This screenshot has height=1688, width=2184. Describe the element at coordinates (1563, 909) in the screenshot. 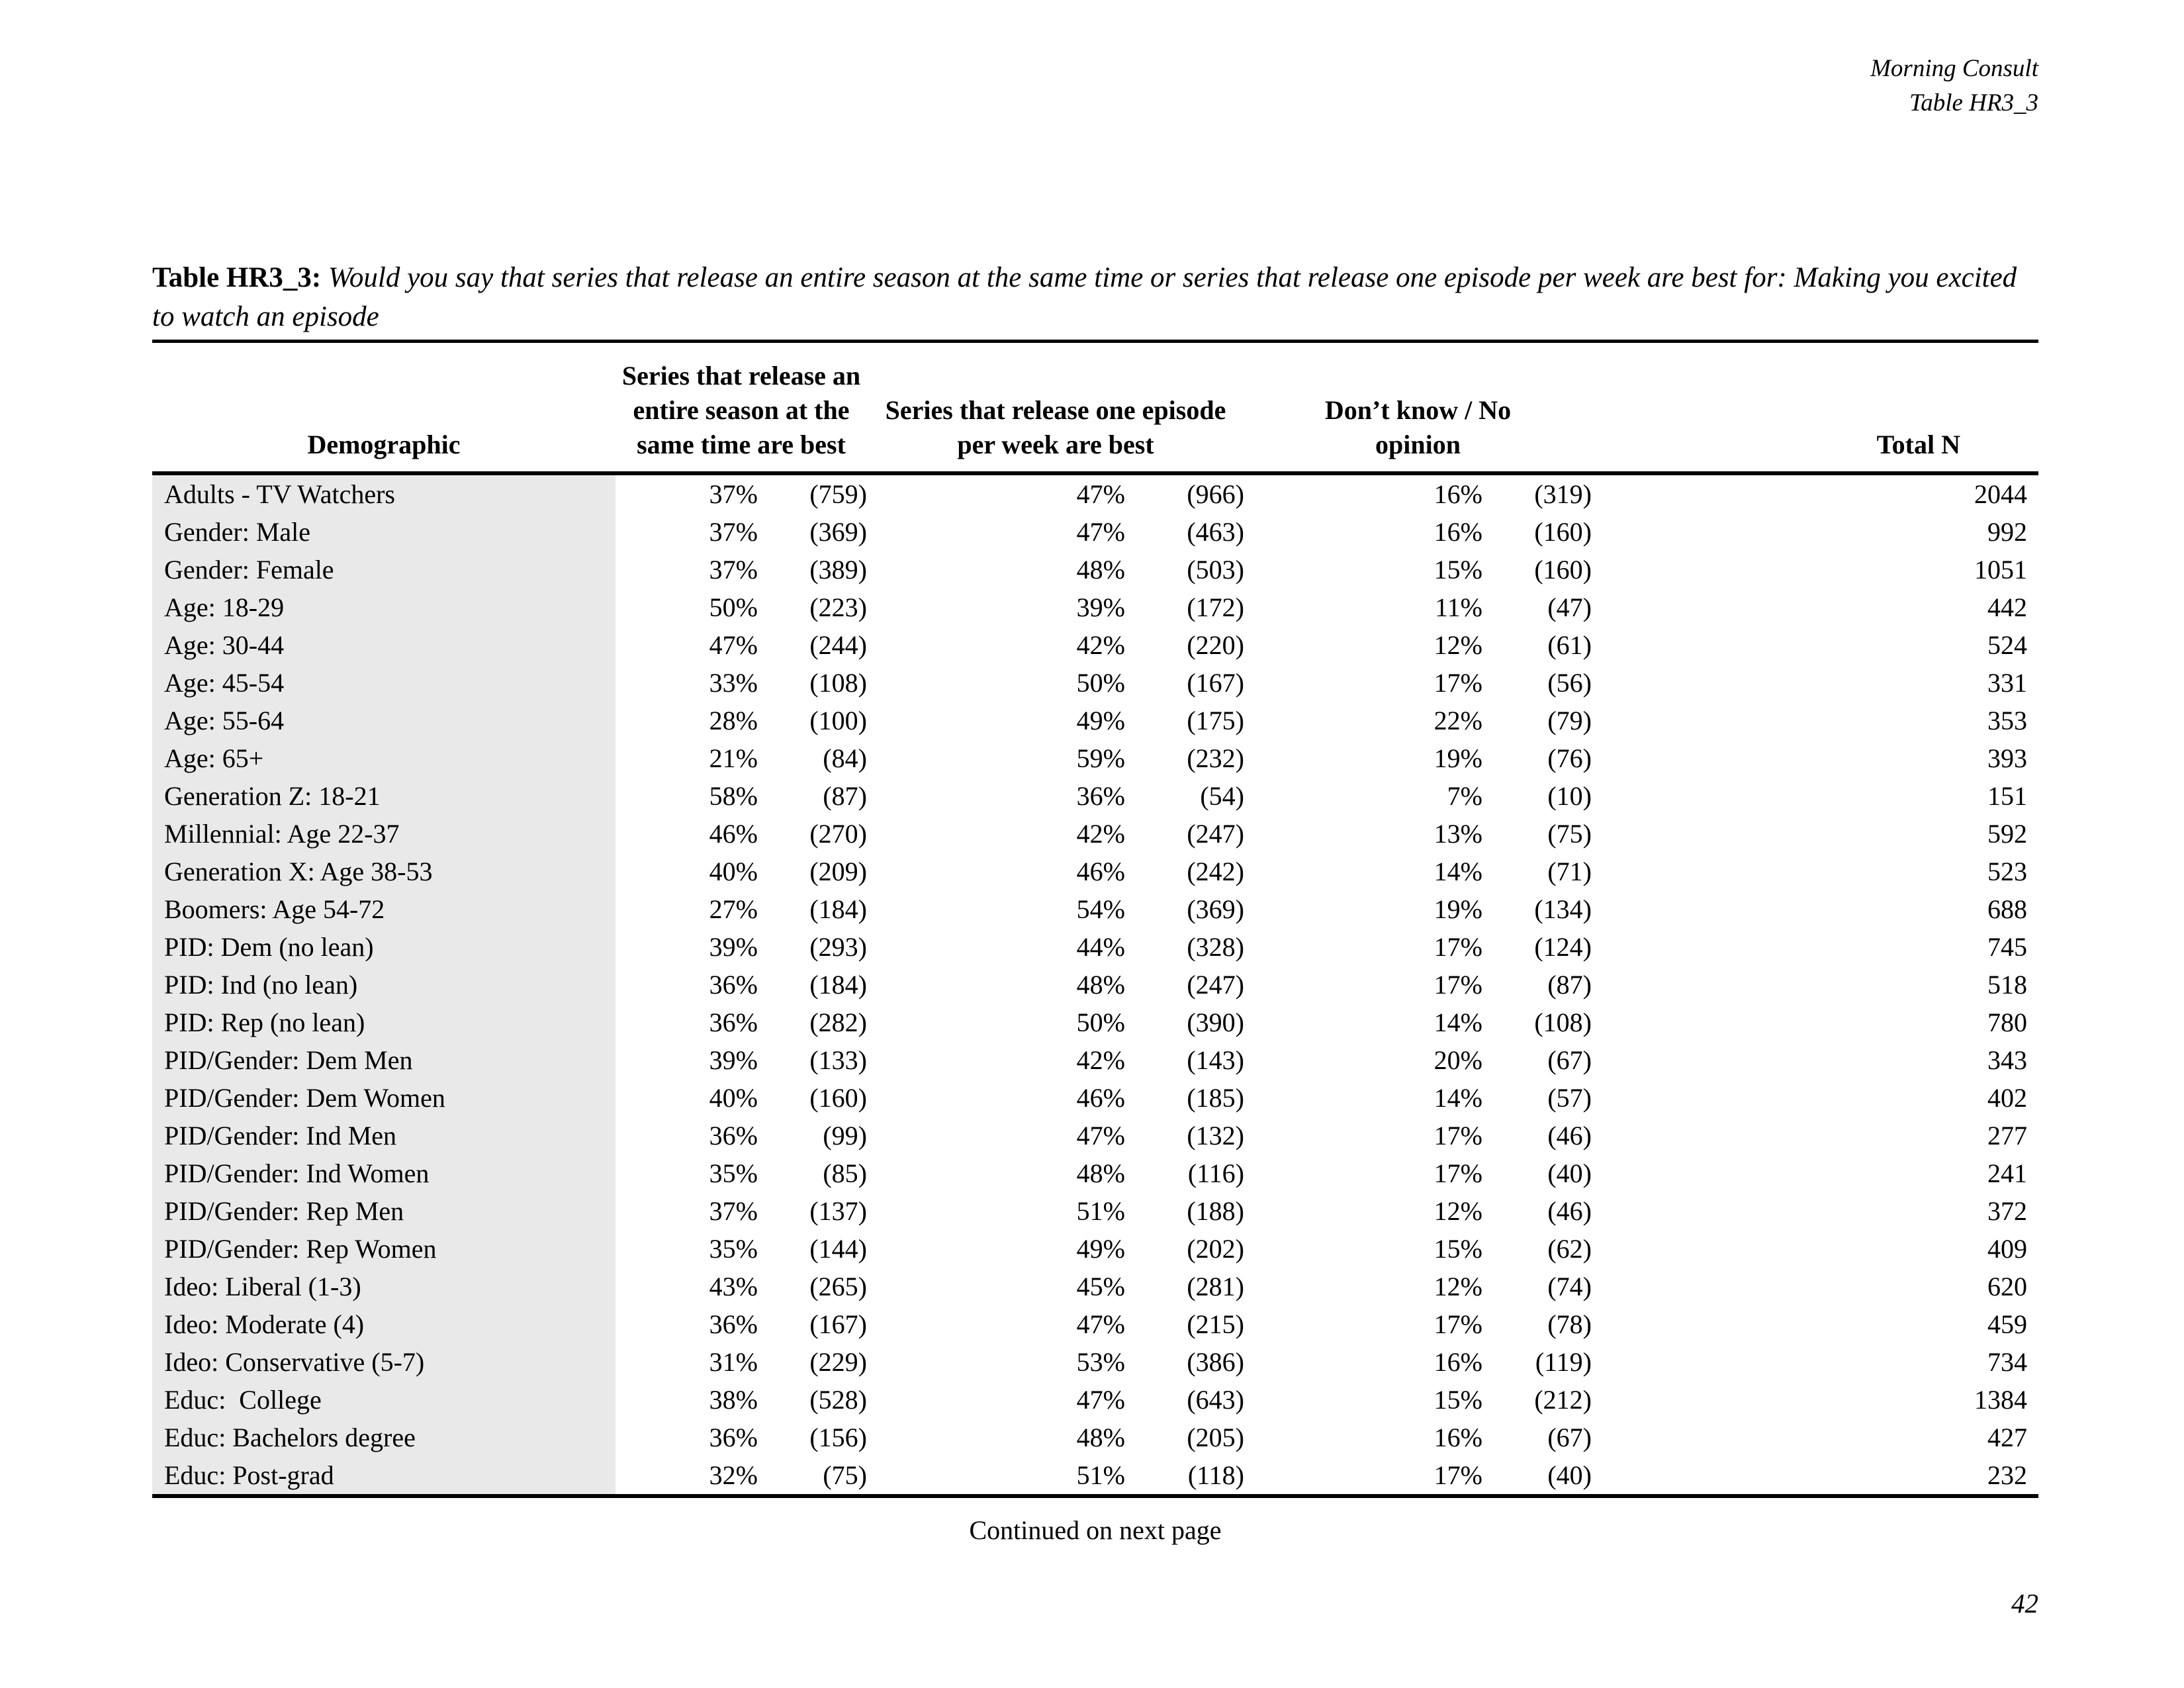

I see `n-dont-know: (134)` at that location.